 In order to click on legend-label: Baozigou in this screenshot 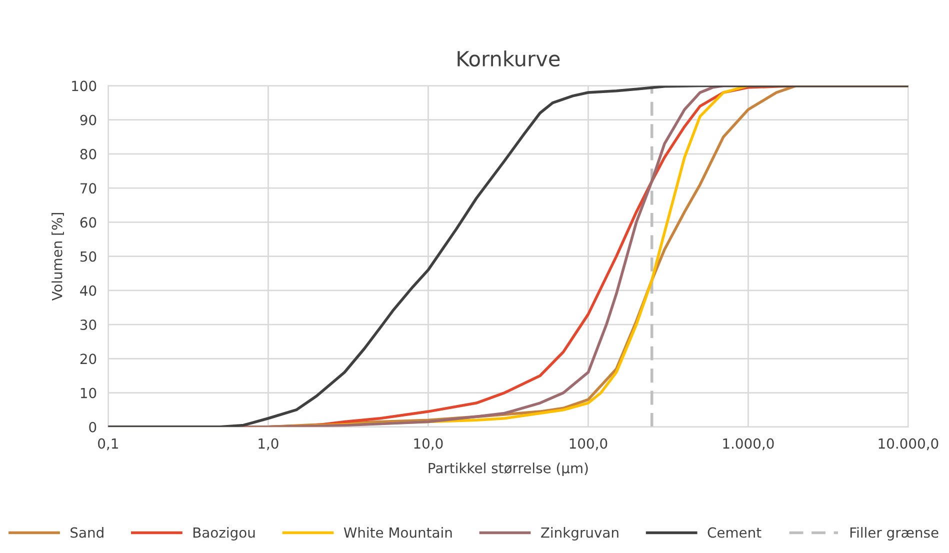, I will do `click(224, 533)`.